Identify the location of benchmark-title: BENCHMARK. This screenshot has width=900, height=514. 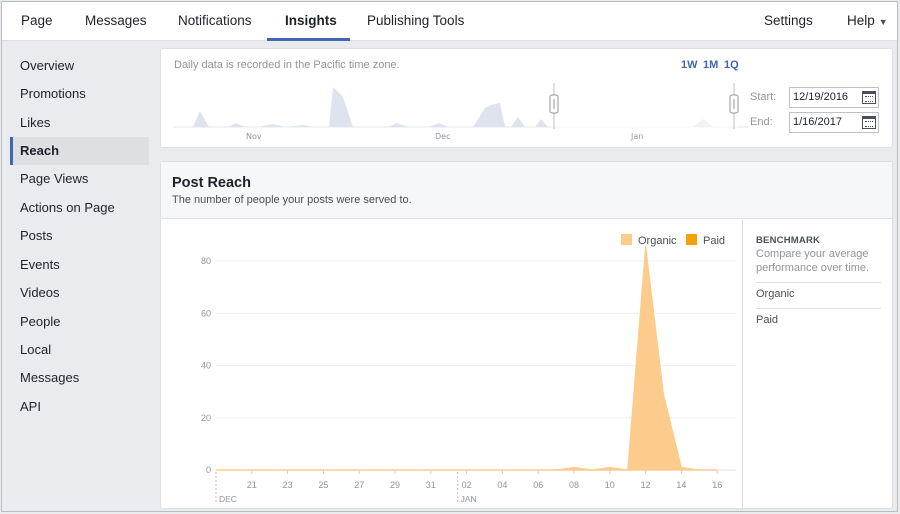
(788, 240).